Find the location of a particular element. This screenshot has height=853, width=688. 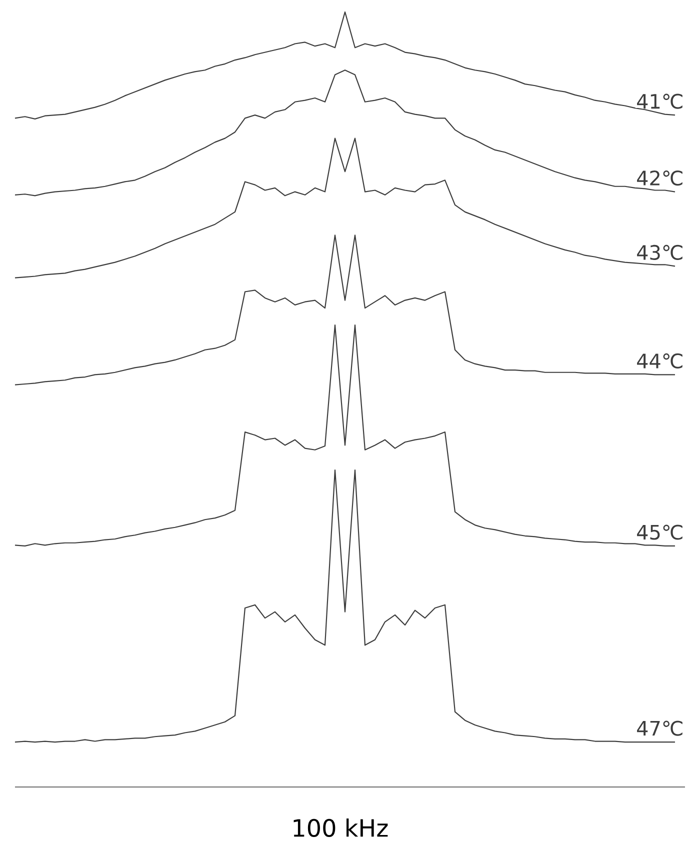

series-label: 44℃ is located at coordinates (659, 360).